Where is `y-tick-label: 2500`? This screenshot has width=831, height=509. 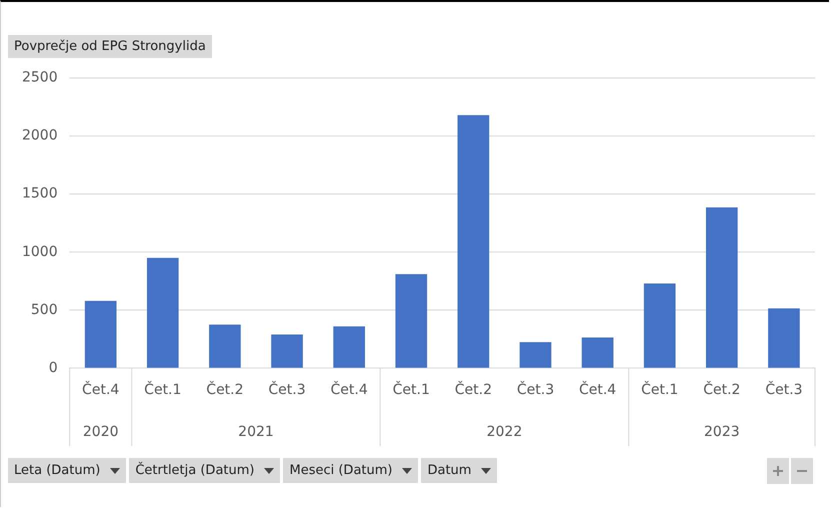
y-tick-label: 2500 is located at coordinates (40, 78).